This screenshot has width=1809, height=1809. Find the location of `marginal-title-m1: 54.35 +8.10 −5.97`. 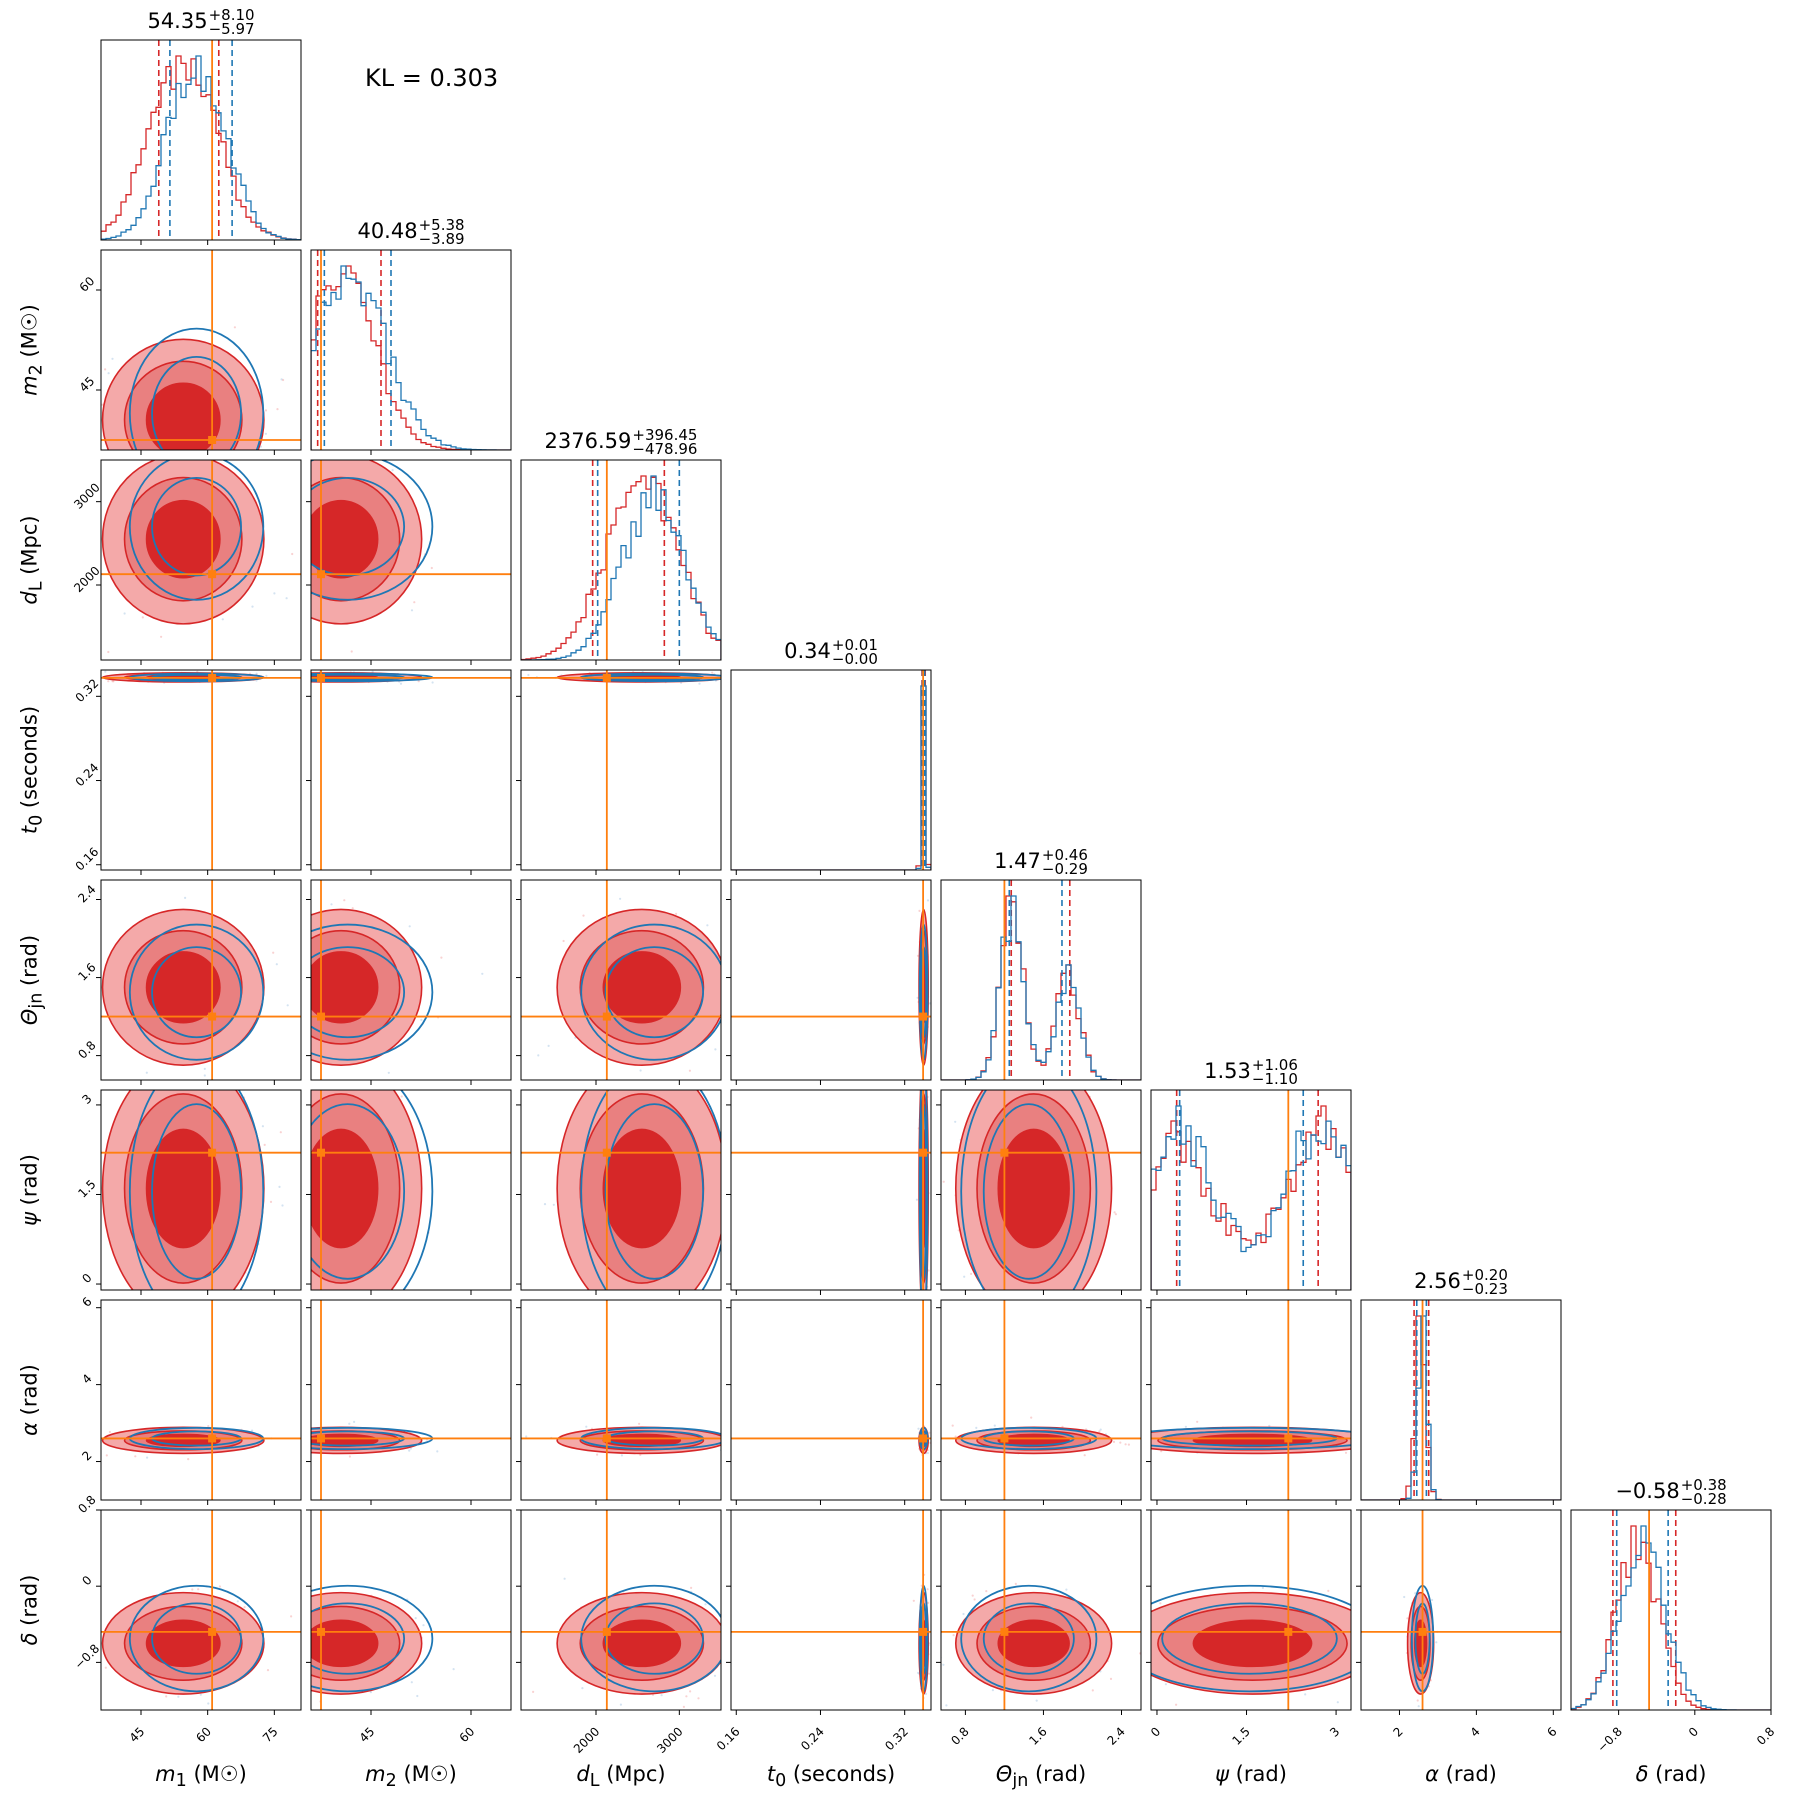

marginal-title-m1: 54.35 +8.10 −5.97 is located at coordinates (200, 22).